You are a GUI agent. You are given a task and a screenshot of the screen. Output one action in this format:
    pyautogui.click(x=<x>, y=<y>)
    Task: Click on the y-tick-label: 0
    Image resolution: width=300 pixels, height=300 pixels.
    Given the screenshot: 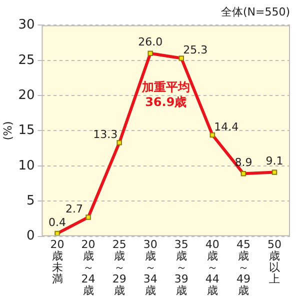 What is the action you would take?
    pyautogui.click(x=30, y=236)
    